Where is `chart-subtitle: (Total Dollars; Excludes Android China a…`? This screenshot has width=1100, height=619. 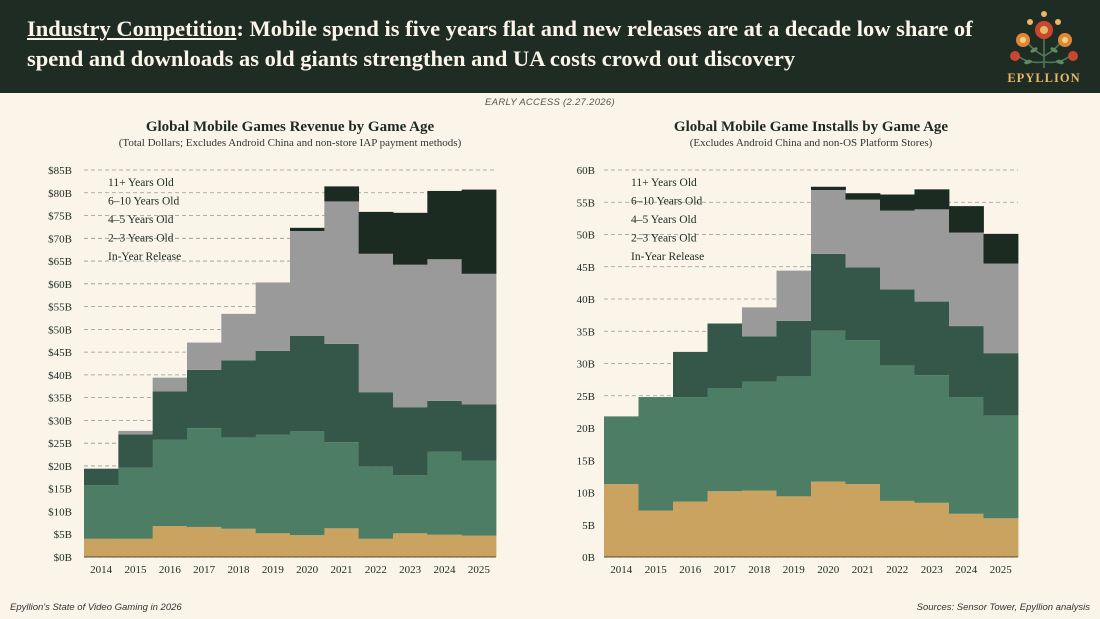 chart-subtitle: (Total Dollars; Excludes Android China a… is located at coordinates (290, 143).